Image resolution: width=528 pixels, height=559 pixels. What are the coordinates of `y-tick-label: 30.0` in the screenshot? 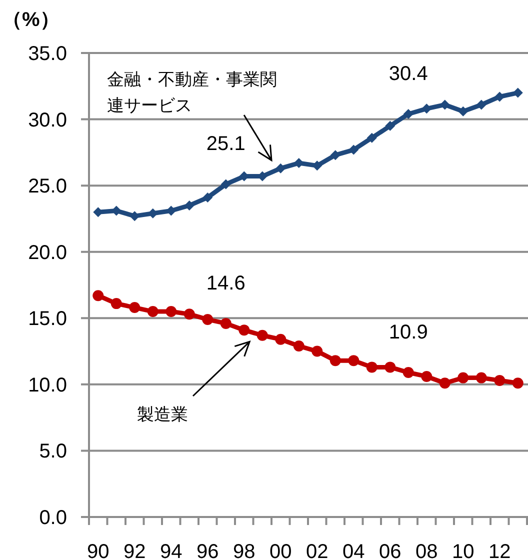 It's located at (47, 120).